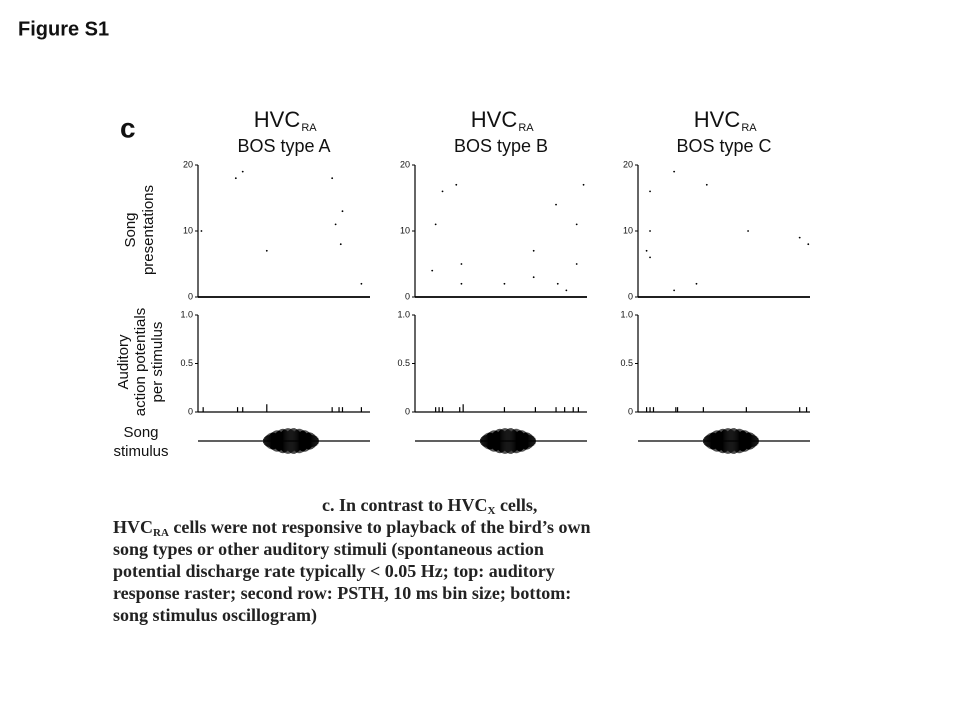  What do you see at coordinates (128, 127) in the screenshot?
I see `panel-label: c` at bounding box center [128, 127].